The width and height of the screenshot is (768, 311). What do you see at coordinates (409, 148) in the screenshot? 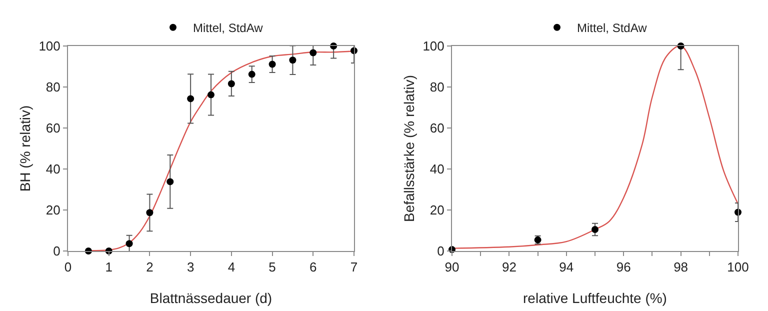
I see `y-axis-title: Befallsstärke (% relativ)` at bounding box center [409, 148].